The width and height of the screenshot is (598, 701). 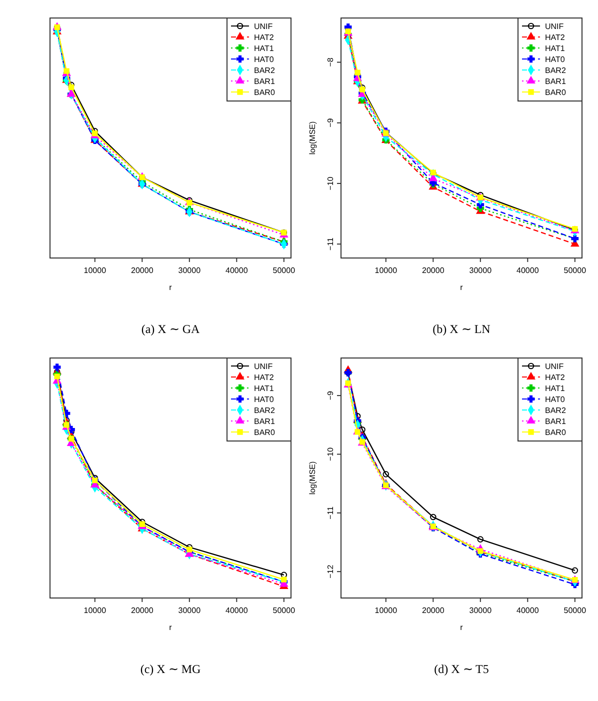 I want to click on y-tick-label: −8, so click(x=330, y=62).